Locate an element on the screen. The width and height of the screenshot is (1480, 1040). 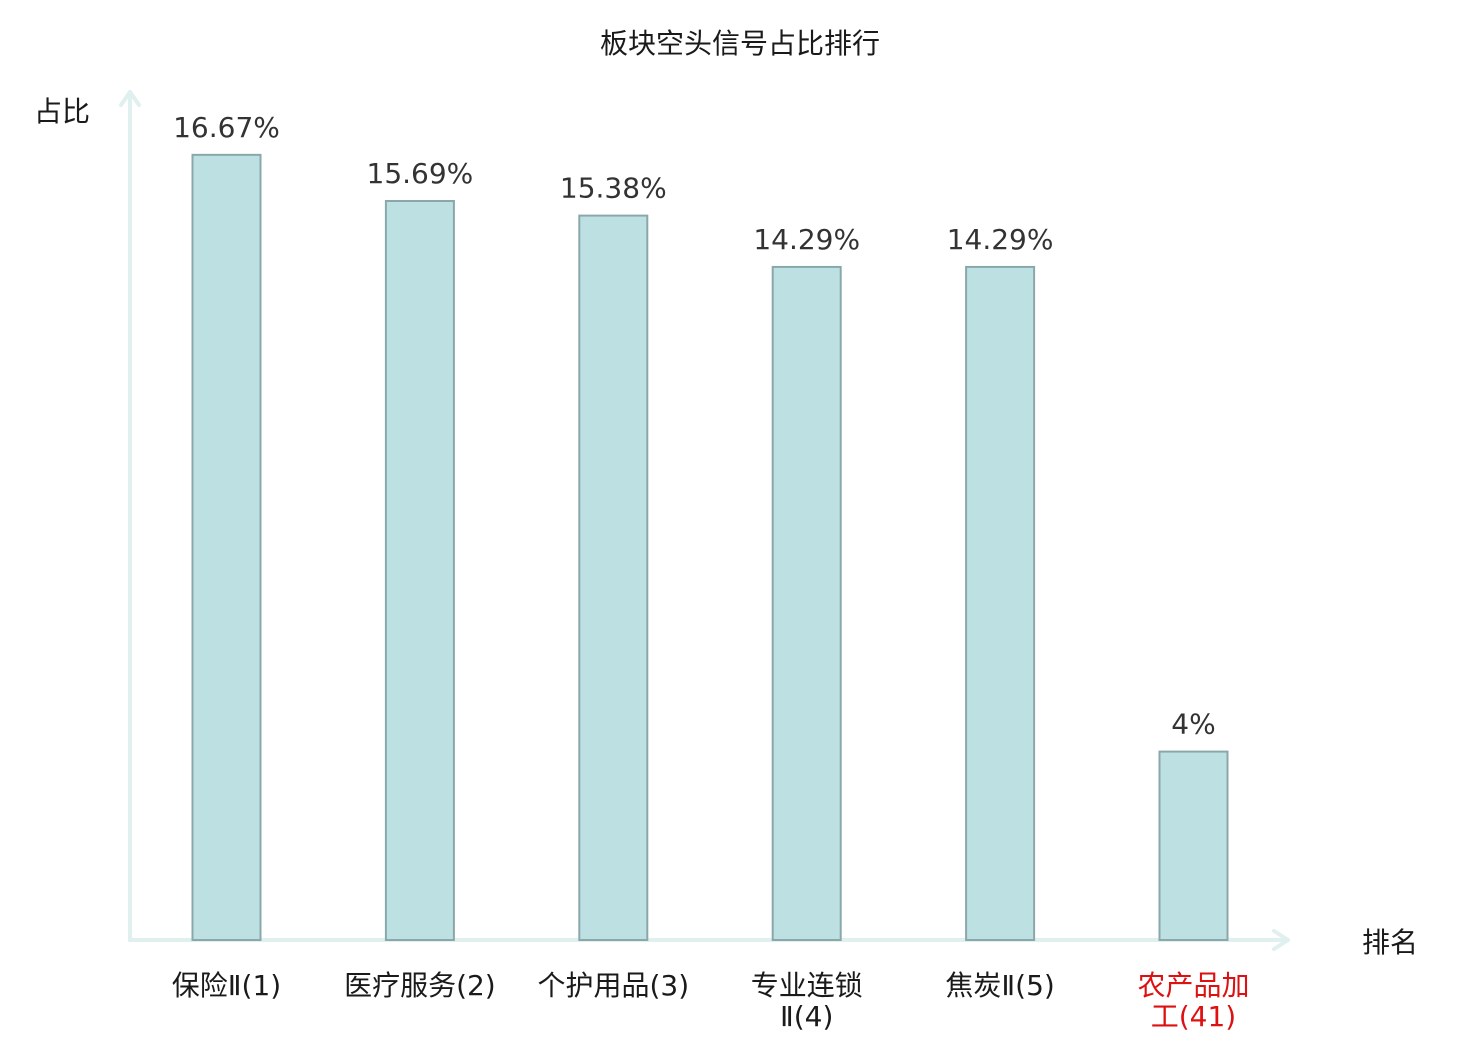
x-tick-label: 保险Ⅱ(1) is located at coordinates (226, 985).